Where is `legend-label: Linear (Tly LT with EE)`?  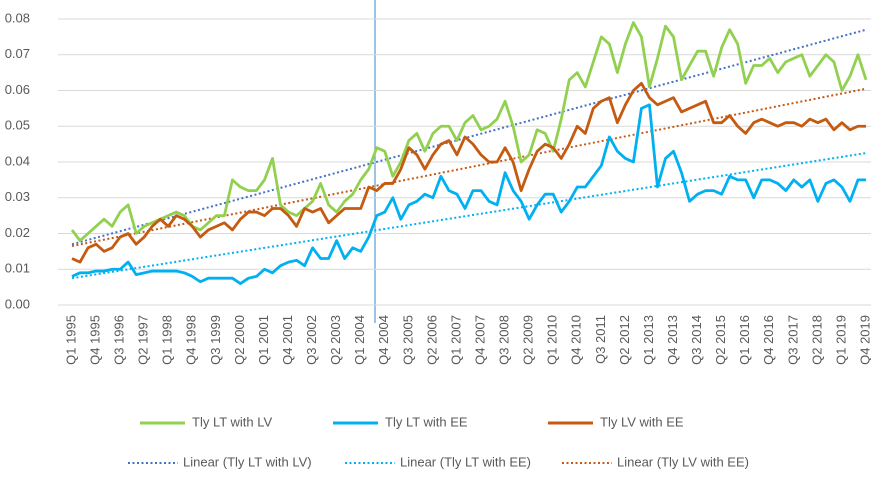 legend-label: Linear (Tly LT with EE) is located at coordinates (465, 461).